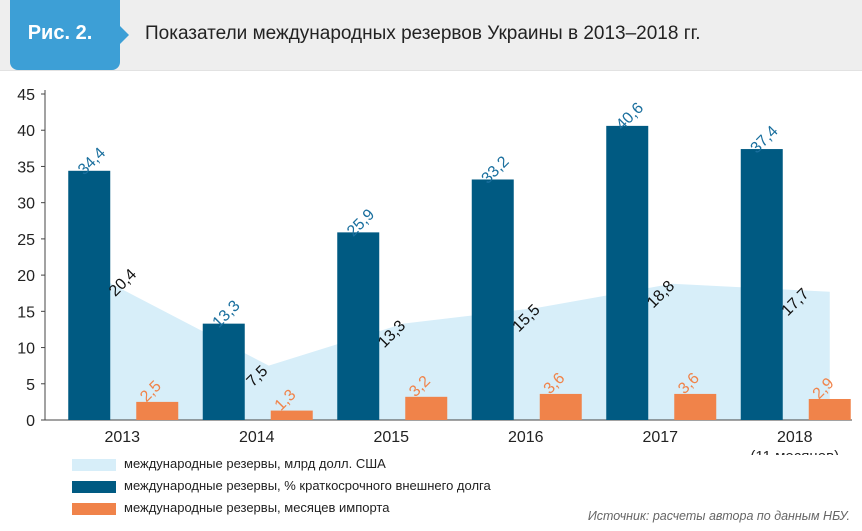 The image size is (862, 531). Describe the element at coordinates (30, 385) in the screenshot. I see `y-tick-label: 5` at that location.